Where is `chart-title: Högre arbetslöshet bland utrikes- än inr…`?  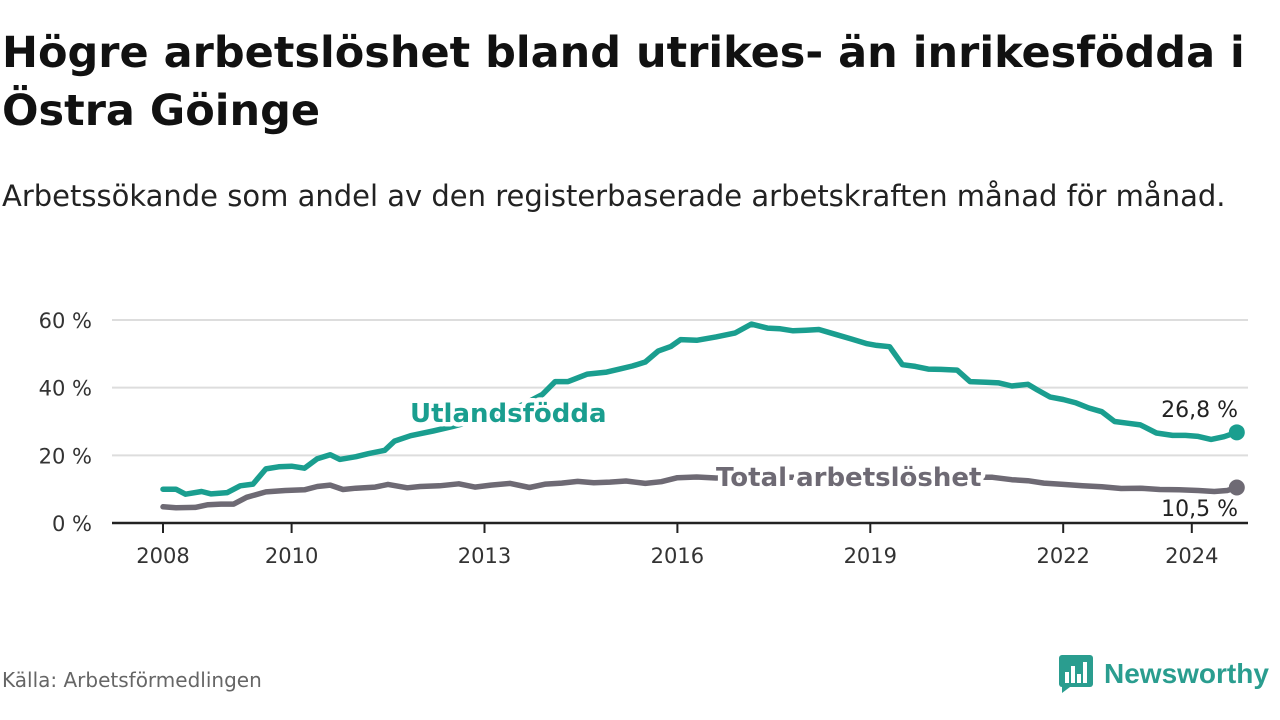 chart-title: Högre arbetslöshet bland utrikes- än inr… is located at coordinates (623, 82).